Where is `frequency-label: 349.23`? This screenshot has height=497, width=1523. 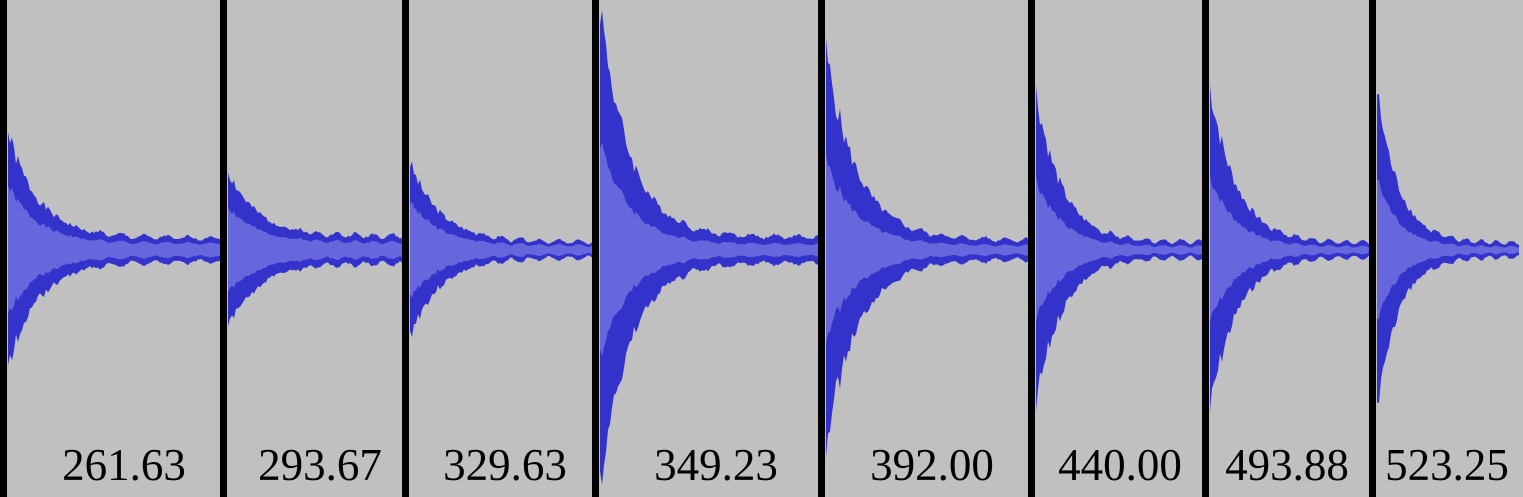
frequency-label: 349.23 is located at coordinates (716, 465).